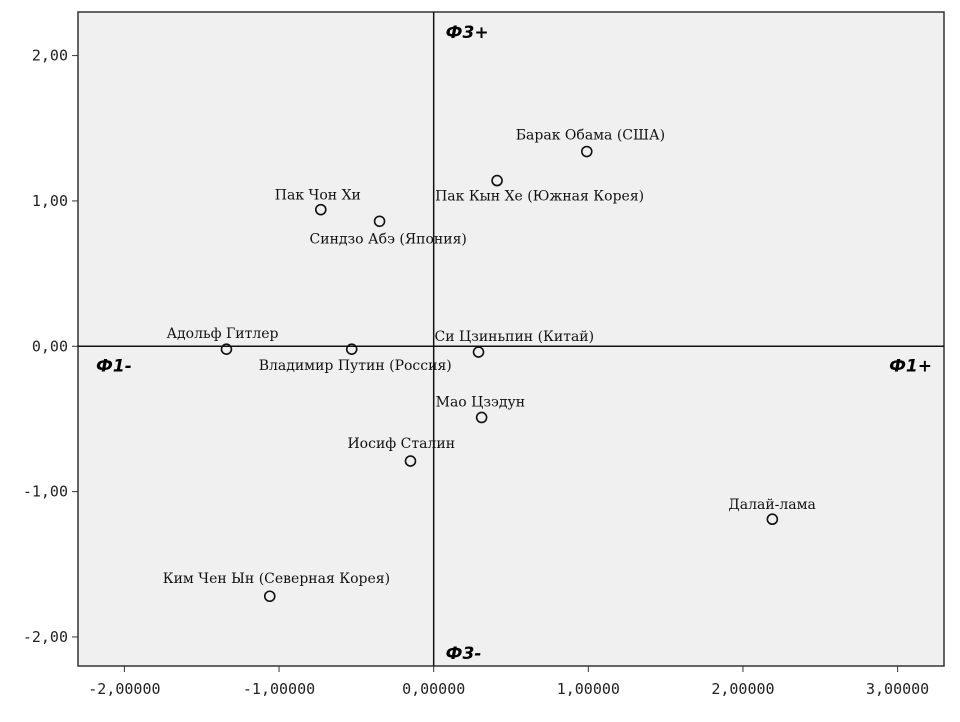 This screenshot has width=960, height=722. What do you see at coordinates (433, 689) in the screenshot?
I see `x-tick-label: 0,00000` at bounding box center [433, 689].